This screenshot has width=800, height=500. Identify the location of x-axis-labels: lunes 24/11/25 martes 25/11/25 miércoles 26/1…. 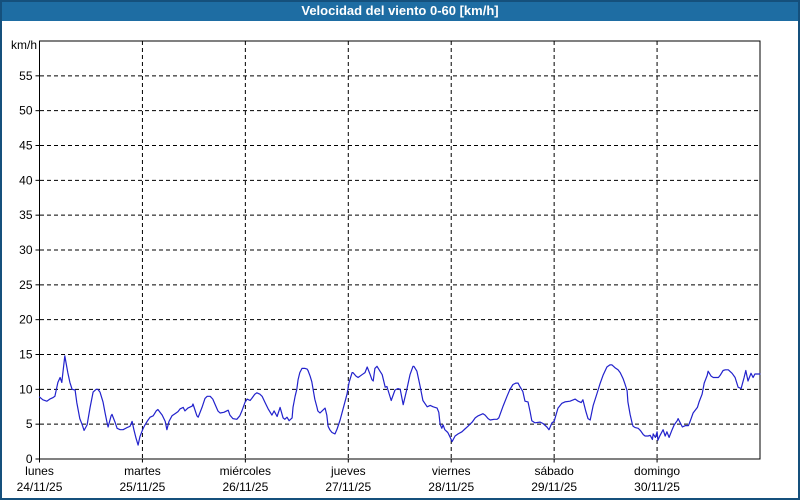
(349, 479).